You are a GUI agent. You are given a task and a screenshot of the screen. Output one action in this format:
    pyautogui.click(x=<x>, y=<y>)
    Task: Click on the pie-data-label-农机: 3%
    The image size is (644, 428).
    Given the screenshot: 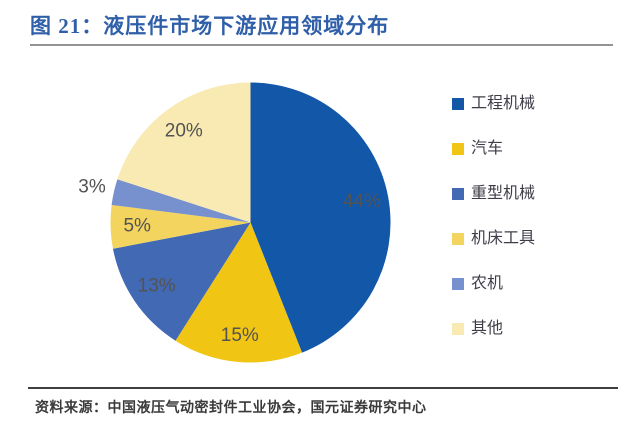 What is the action you would take?
    pyautogui.click(x=92, y=187)
    